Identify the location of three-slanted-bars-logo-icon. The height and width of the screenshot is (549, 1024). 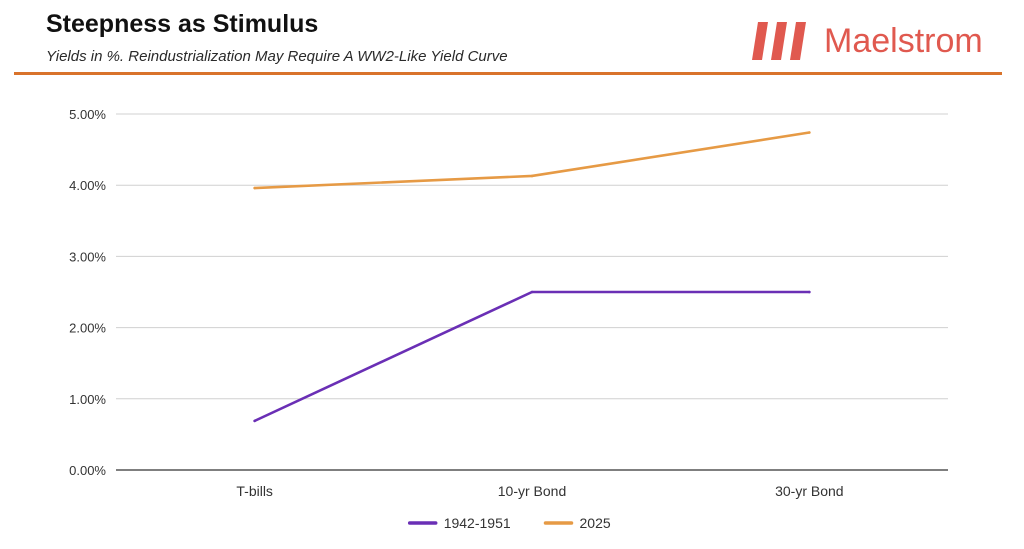
(779, 41).